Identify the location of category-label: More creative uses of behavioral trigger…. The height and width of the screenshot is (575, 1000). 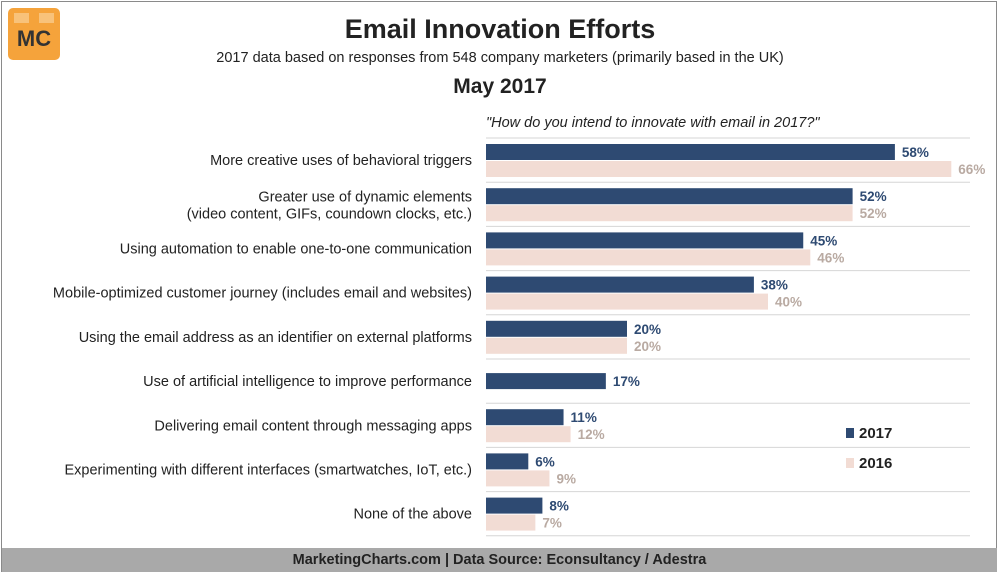
(341, 161).